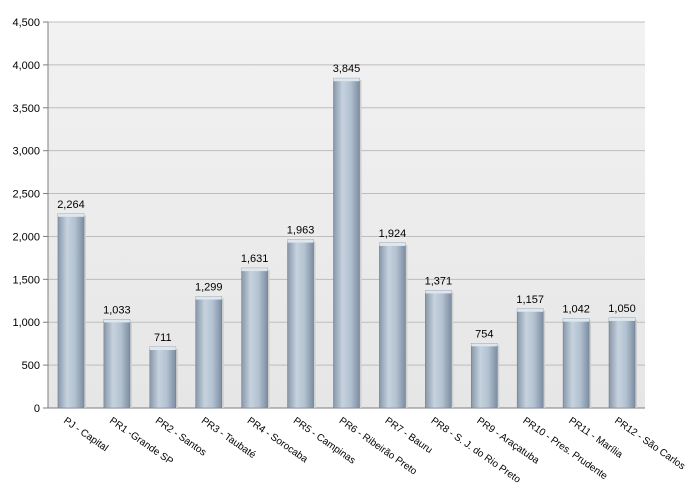 The width and height of the screenshot is (692, 504). What do you see at coordinates (163, 338) in the screenshot?
I see `data-label: 711` at bounding box center [163, 338].